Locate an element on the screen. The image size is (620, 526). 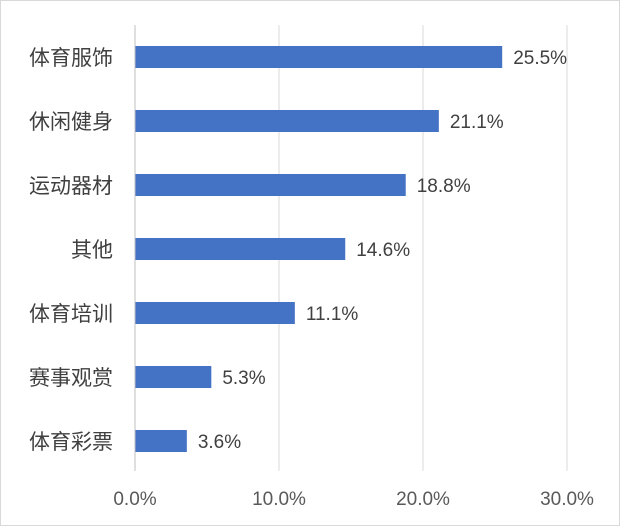
category-label-0: 体育服饰 is located at coordinates (71, 58).